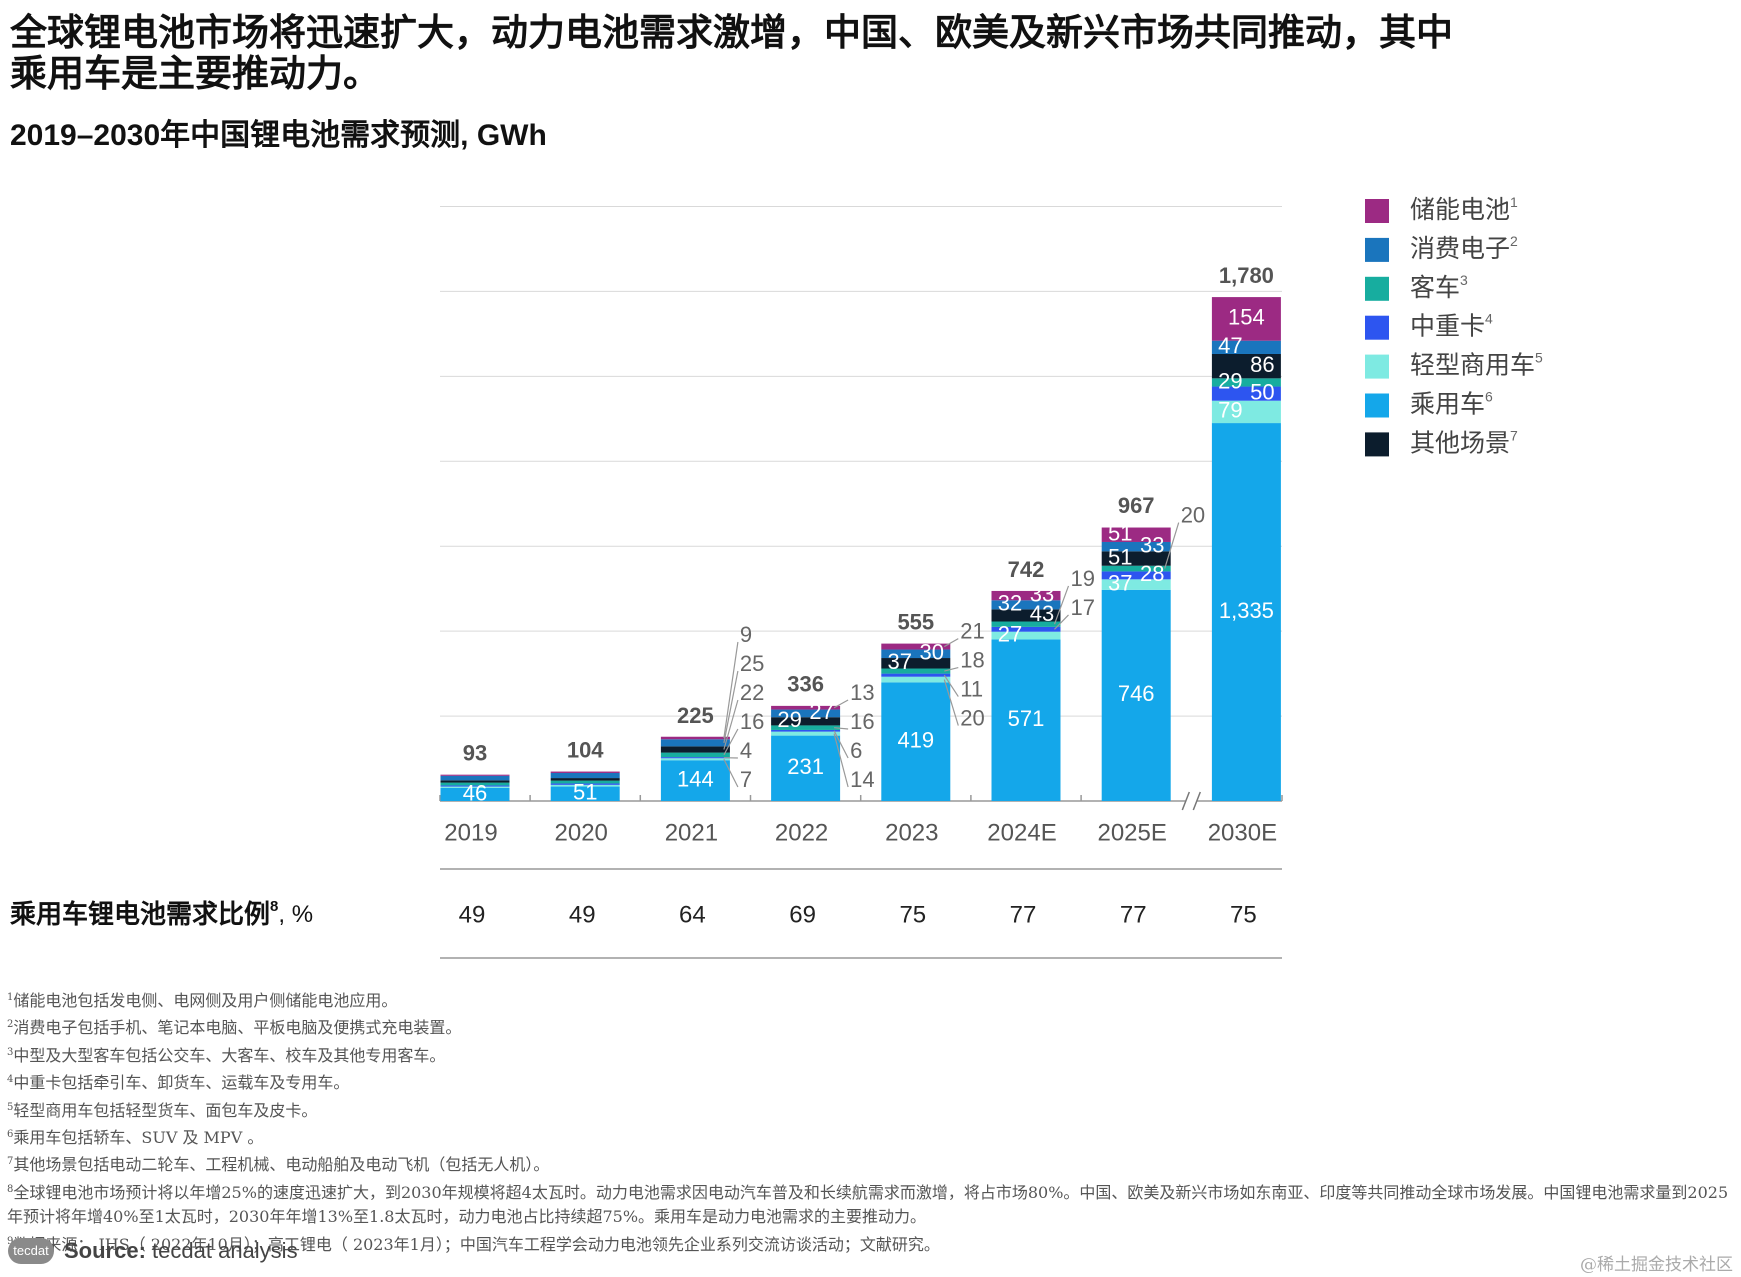  What do you see at coordinates (10, 1189) in the screenshot?
I see `footnote-mark: 8` at bounding box center [10, 1189].